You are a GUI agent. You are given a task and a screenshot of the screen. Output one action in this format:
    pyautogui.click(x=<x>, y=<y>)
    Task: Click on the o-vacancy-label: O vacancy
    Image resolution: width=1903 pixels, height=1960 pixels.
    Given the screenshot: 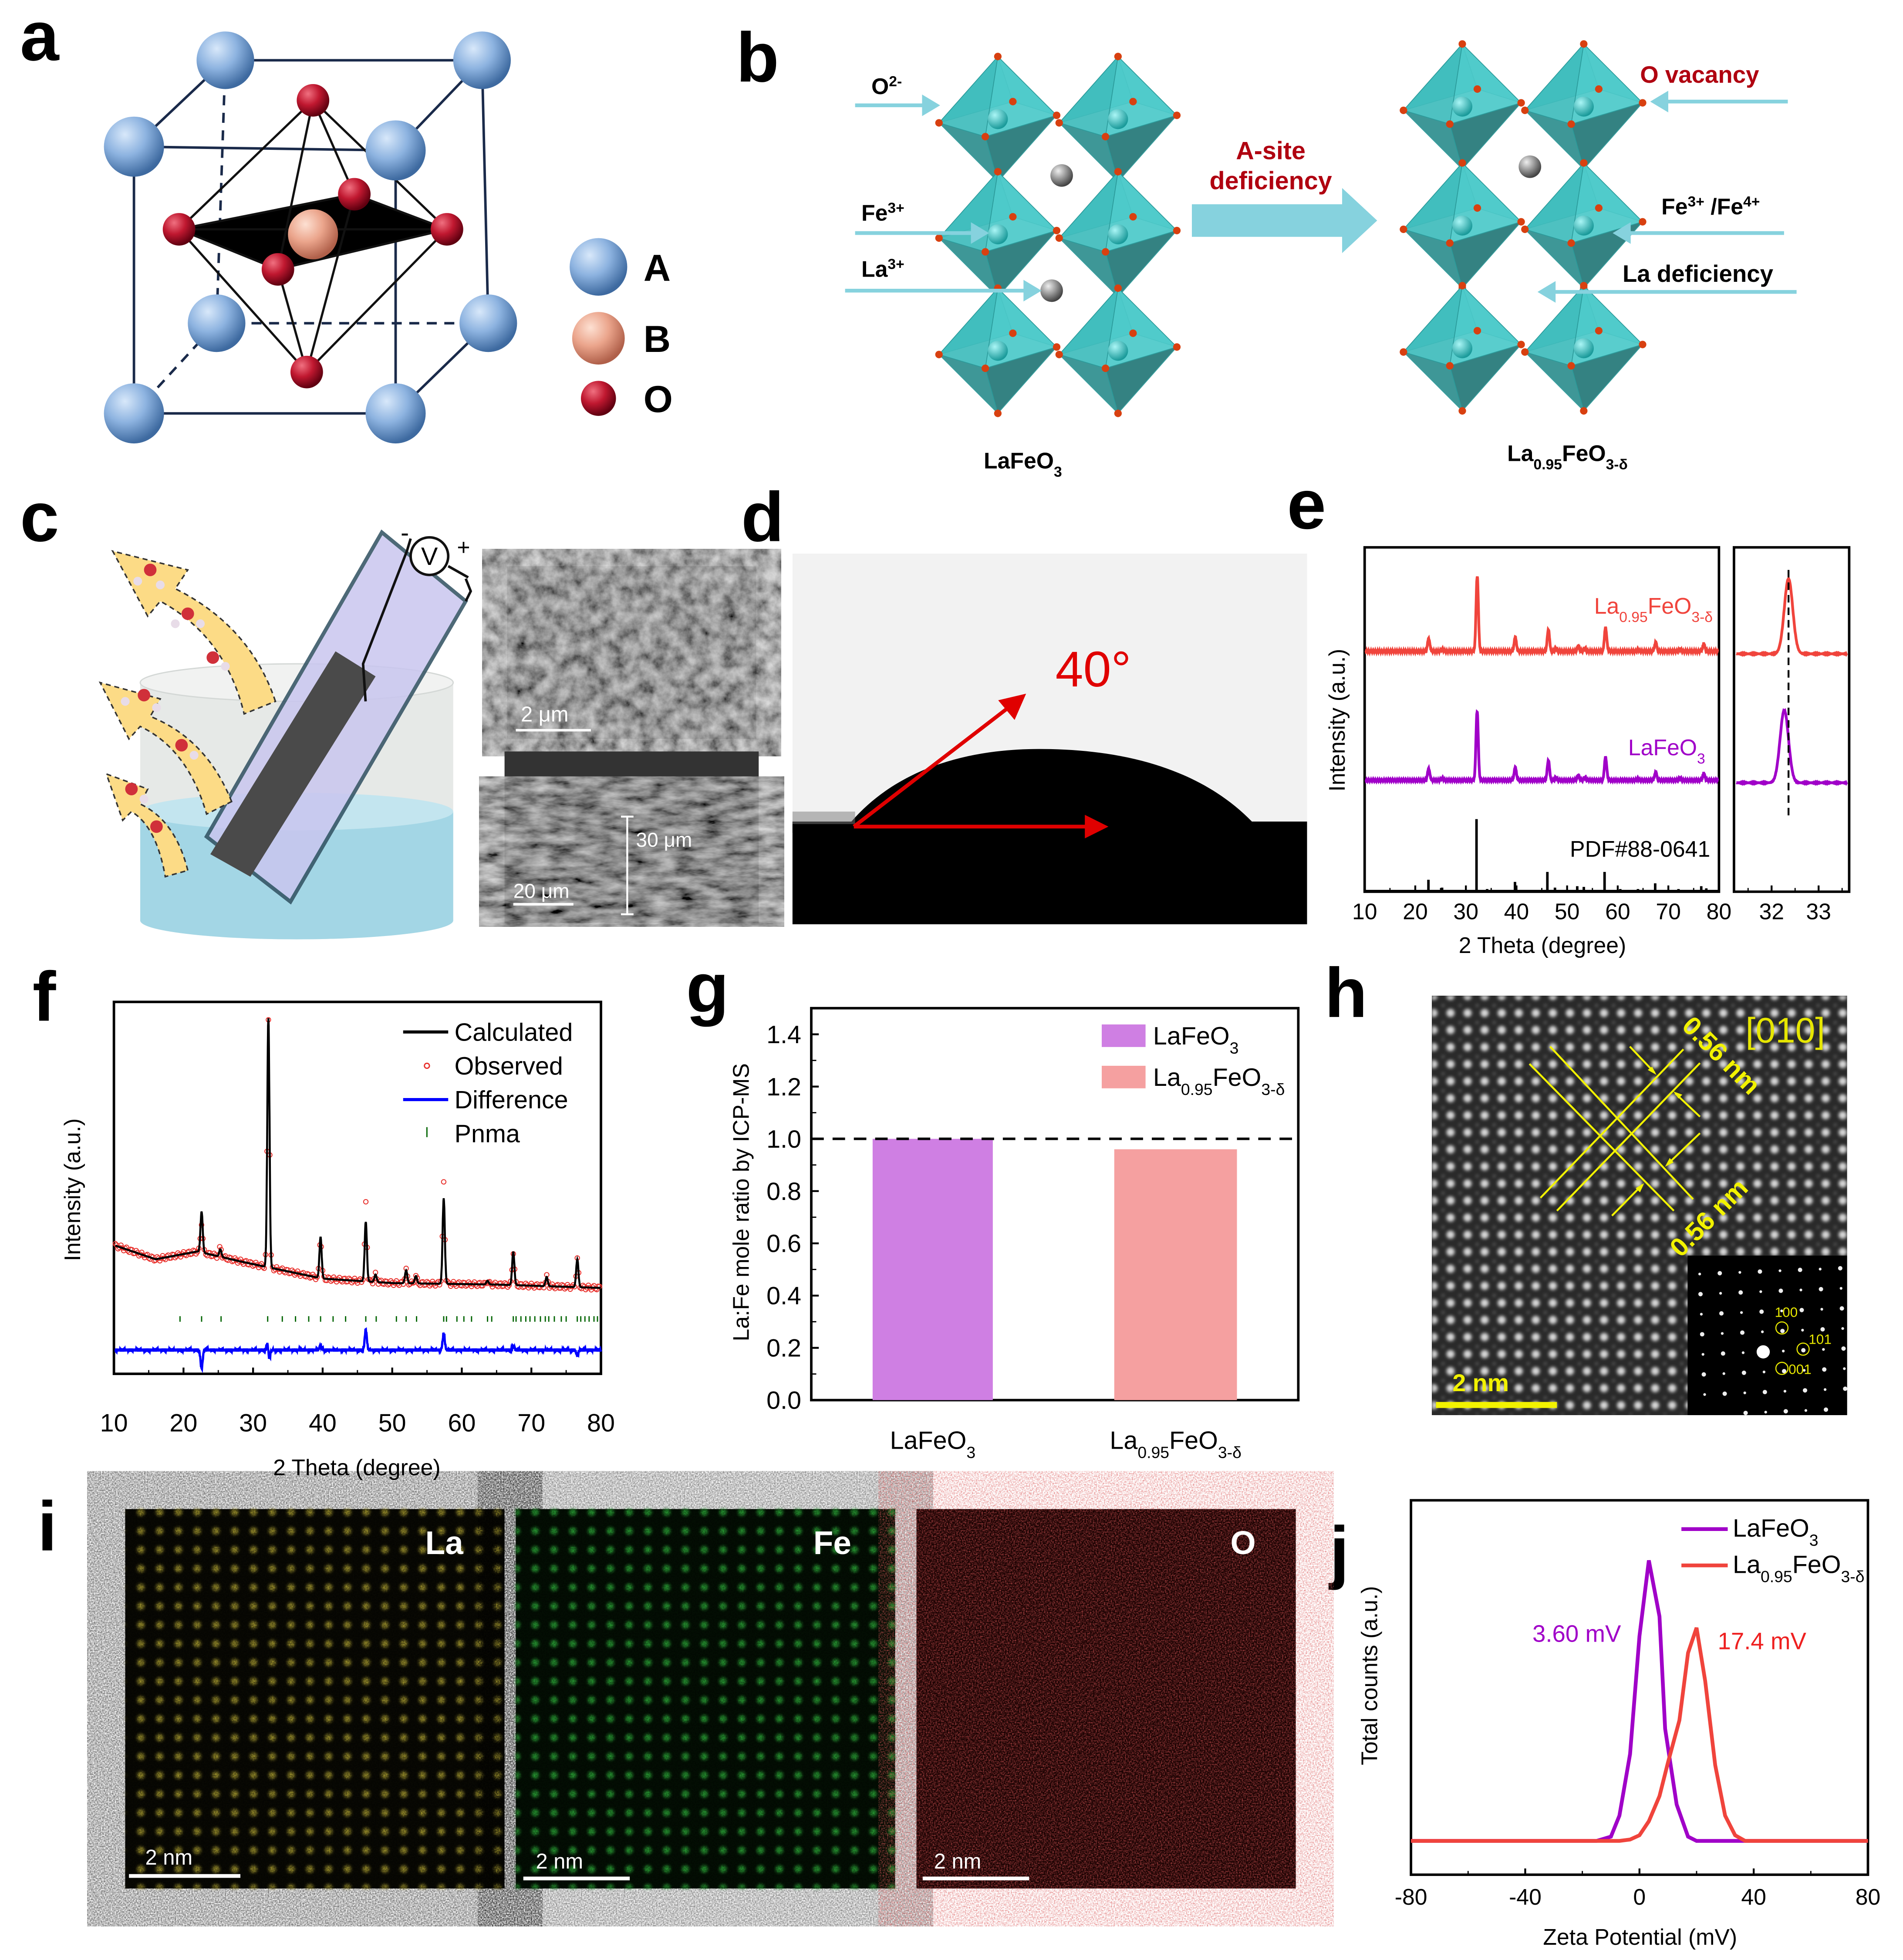 What is the action you would take?
    pyautogui.click(x=1699, y=74)
    